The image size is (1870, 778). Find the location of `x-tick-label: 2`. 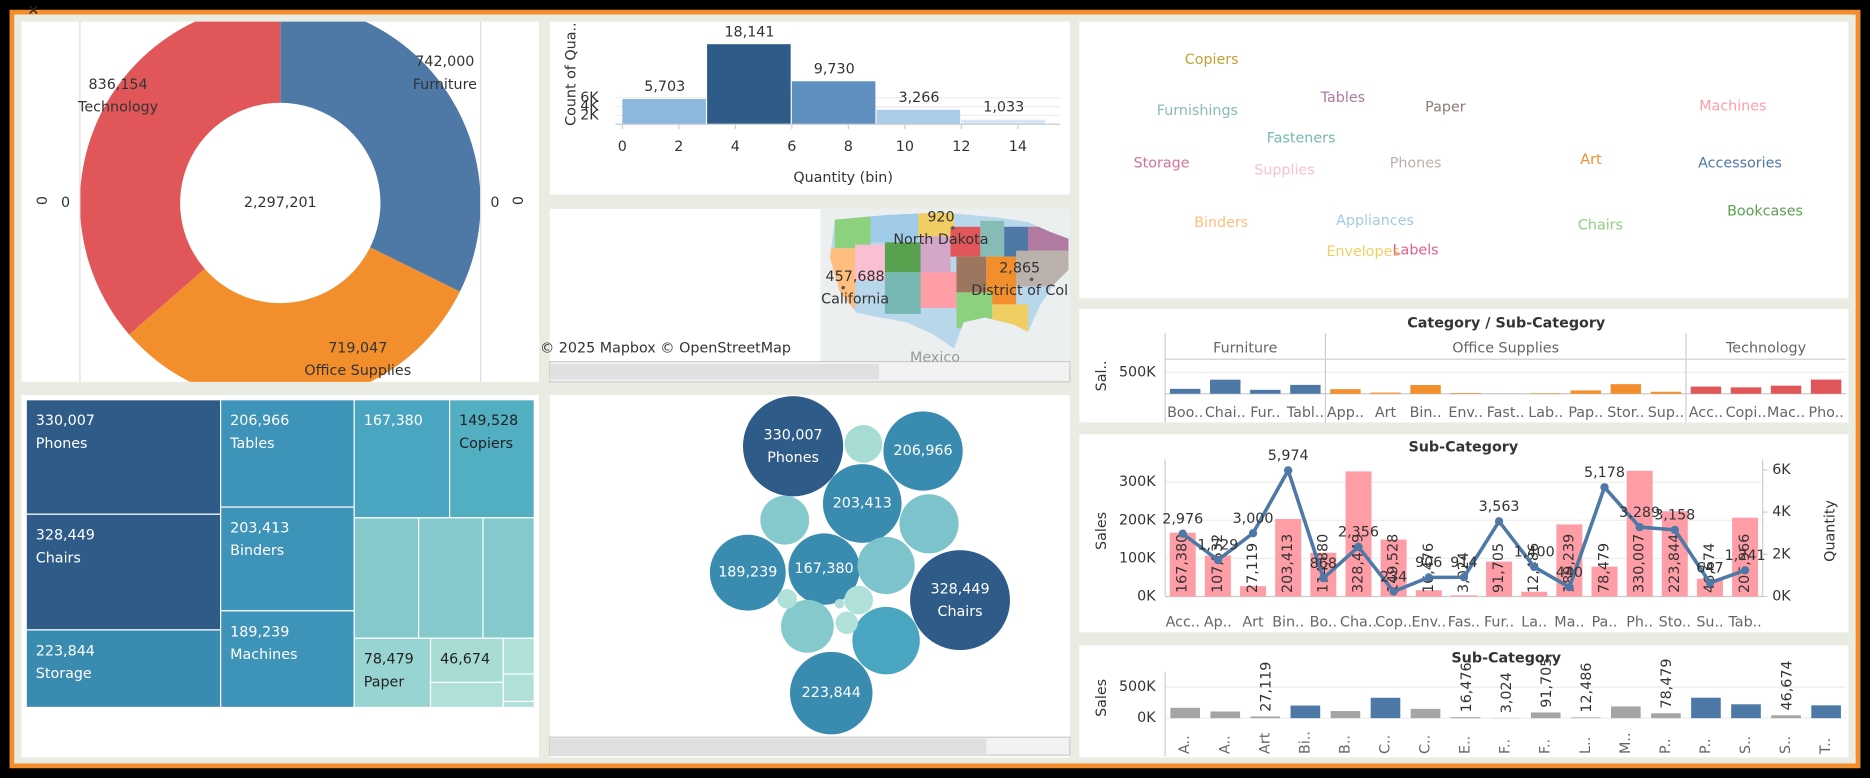

x-tick-label: 2 is located at coordinates (678, 147).